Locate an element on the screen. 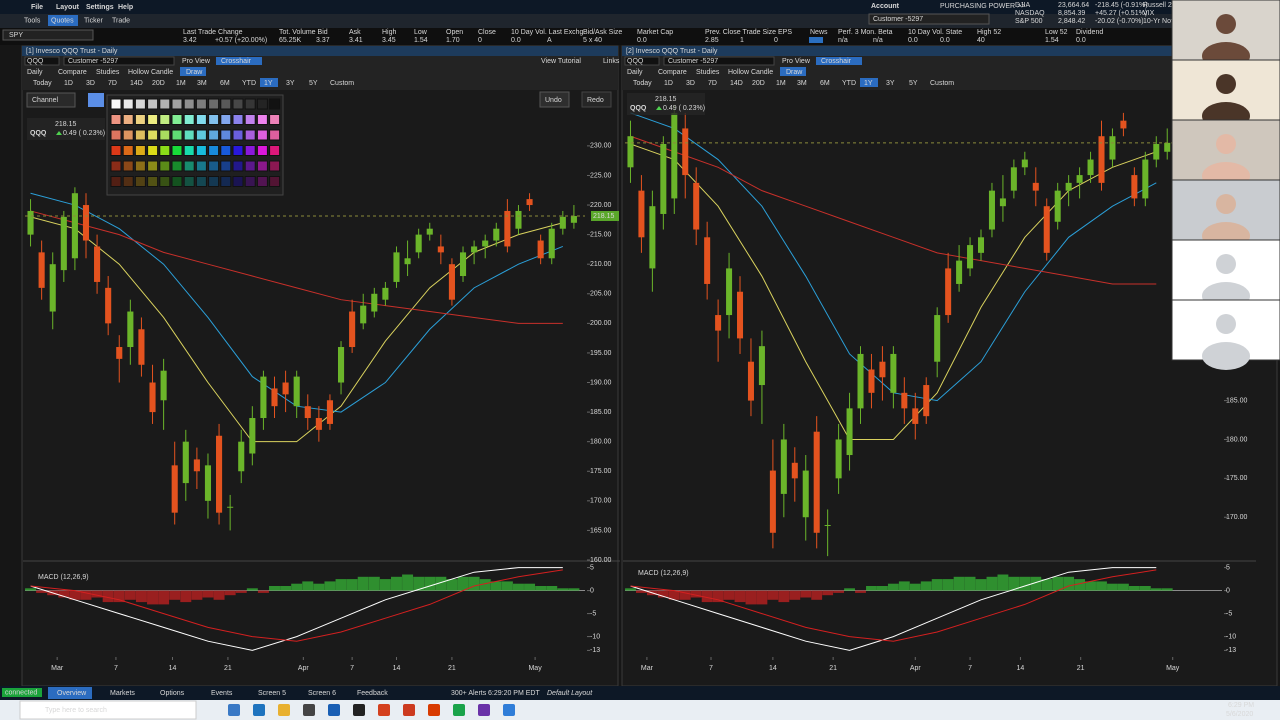 This screenshot has height=720, width=1280. feedback-link: Feedback is located at coordinates (372, 693).